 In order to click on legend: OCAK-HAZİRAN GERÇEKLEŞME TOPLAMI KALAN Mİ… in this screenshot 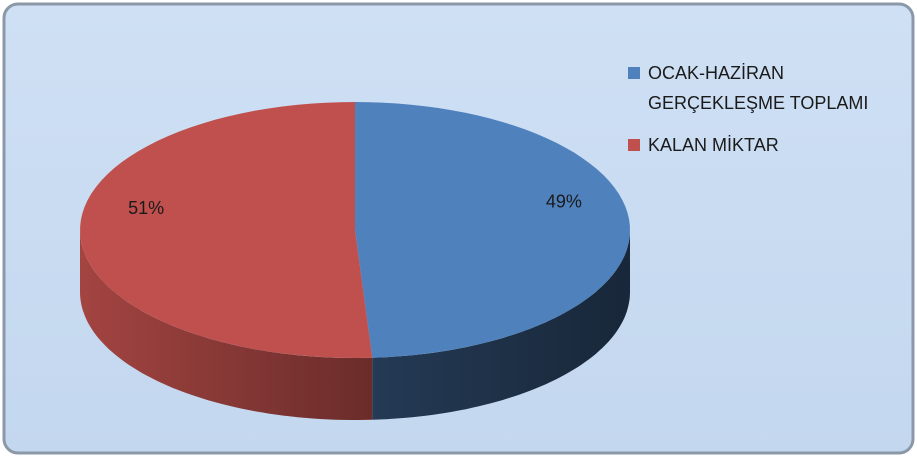, I will do `click(770, 115)`.